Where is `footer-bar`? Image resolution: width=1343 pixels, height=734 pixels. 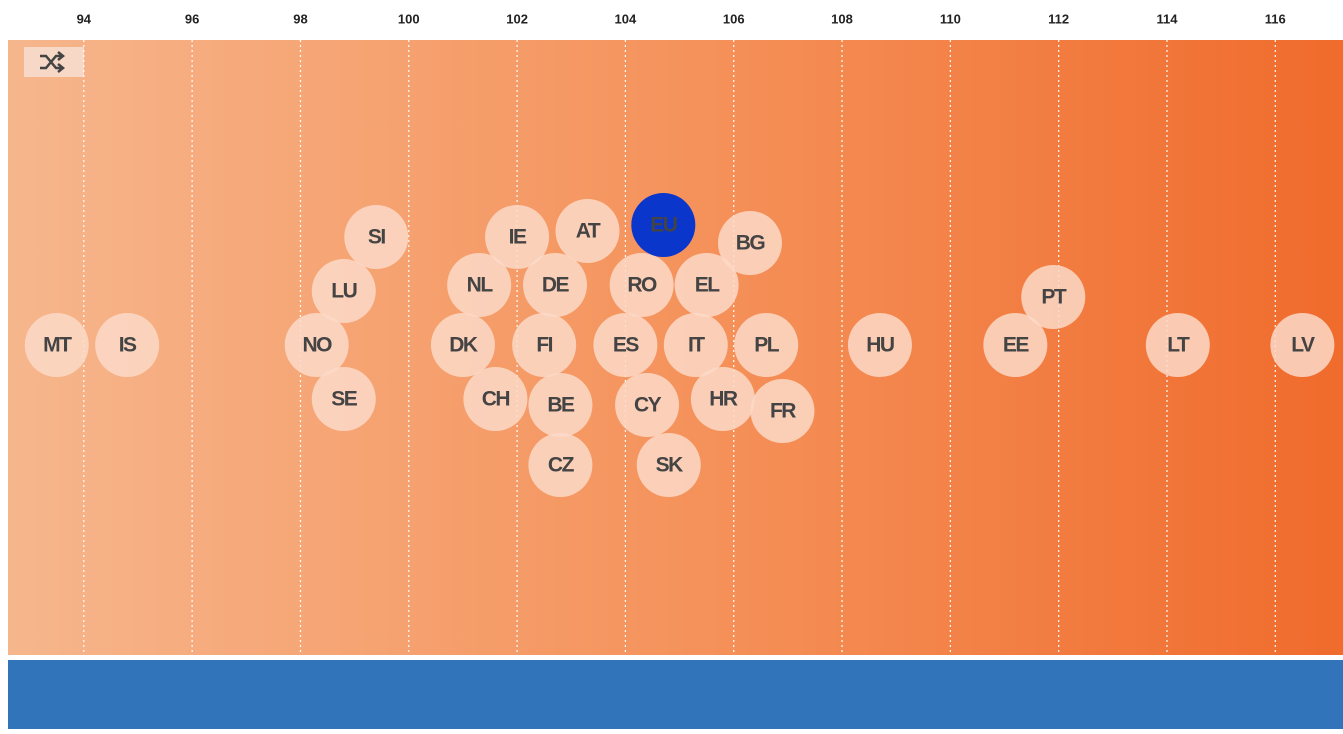 footer-bar is located at coordinates (675, 694).